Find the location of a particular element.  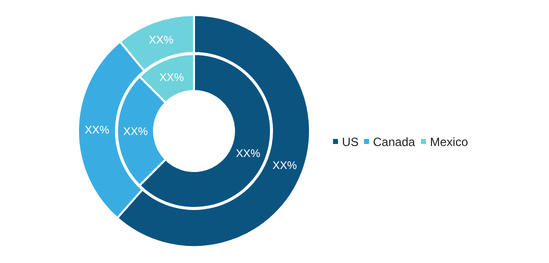

legend-label: Mexico is located at coordinates (449, 142).